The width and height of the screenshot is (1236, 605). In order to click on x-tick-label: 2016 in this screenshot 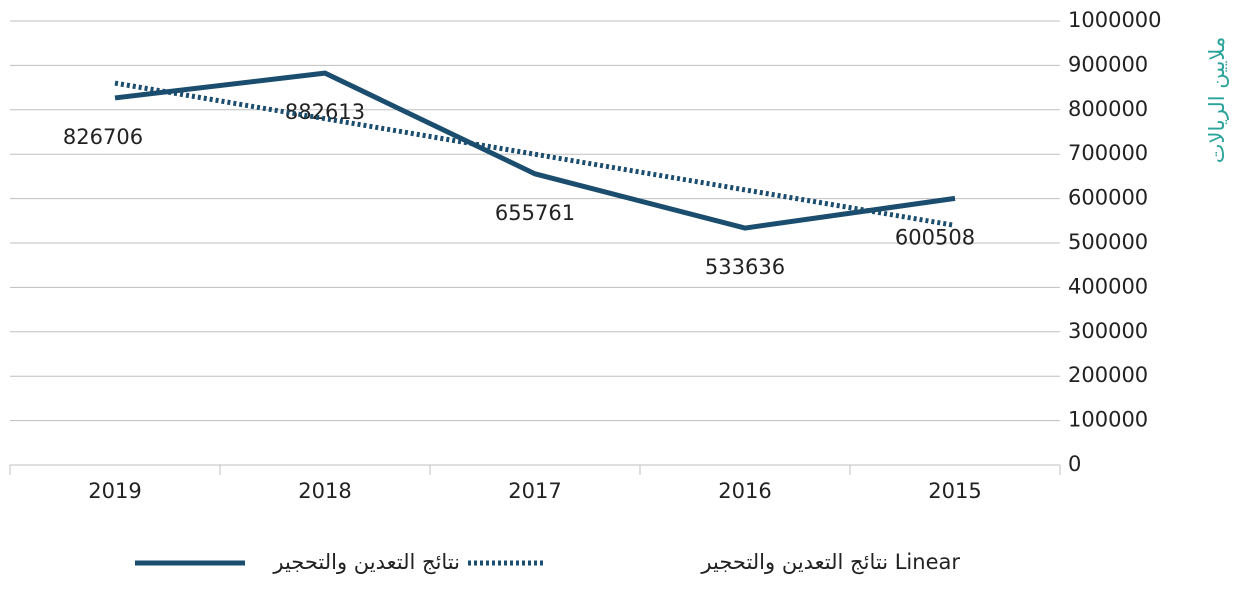, I will do `click(744, 491)`.